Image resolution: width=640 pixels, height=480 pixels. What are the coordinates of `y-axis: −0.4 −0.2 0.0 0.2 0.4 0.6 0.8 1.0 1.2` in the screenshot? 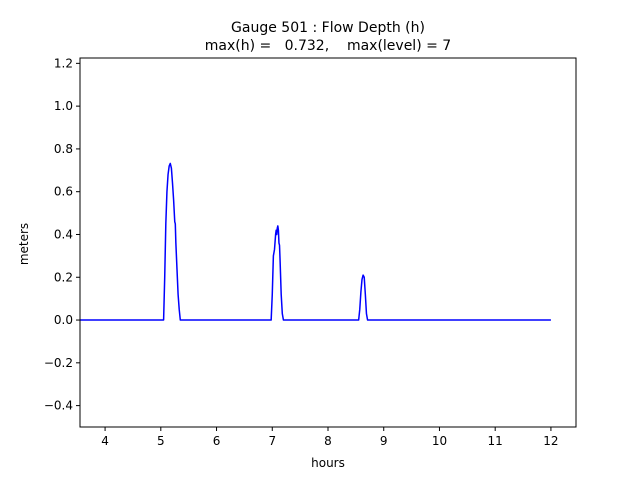 It's located at (62, 234).